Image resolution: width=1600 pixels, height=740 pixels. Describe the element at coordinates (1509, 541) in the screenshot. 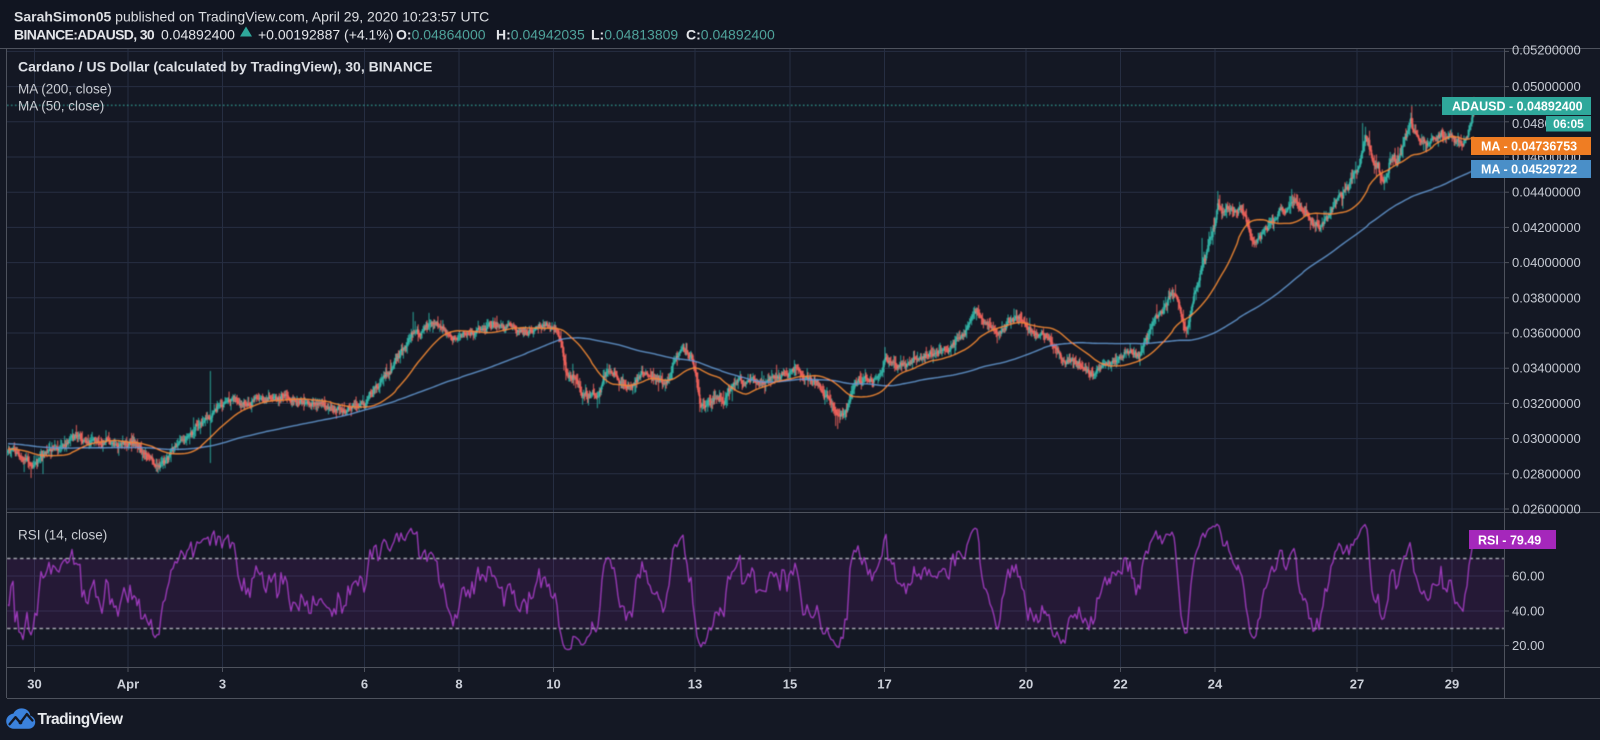

I see `svg-text: RSI - 79.49` at that location.